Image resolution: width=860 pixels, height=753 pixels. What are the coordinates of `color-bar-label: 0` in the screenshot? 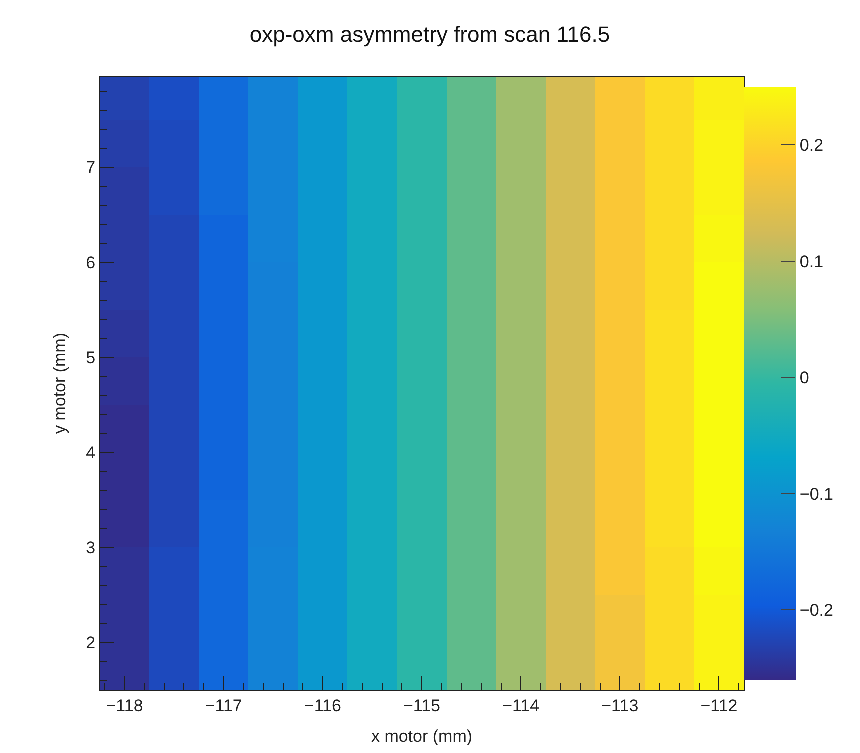 It's located at (805, 378).